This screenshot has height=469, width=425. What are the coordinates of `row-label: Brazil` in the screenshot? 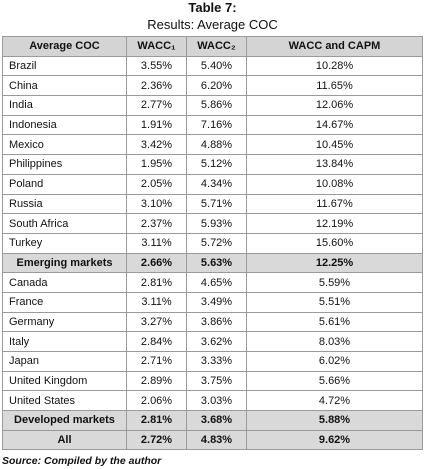 It's located at (64, 66).